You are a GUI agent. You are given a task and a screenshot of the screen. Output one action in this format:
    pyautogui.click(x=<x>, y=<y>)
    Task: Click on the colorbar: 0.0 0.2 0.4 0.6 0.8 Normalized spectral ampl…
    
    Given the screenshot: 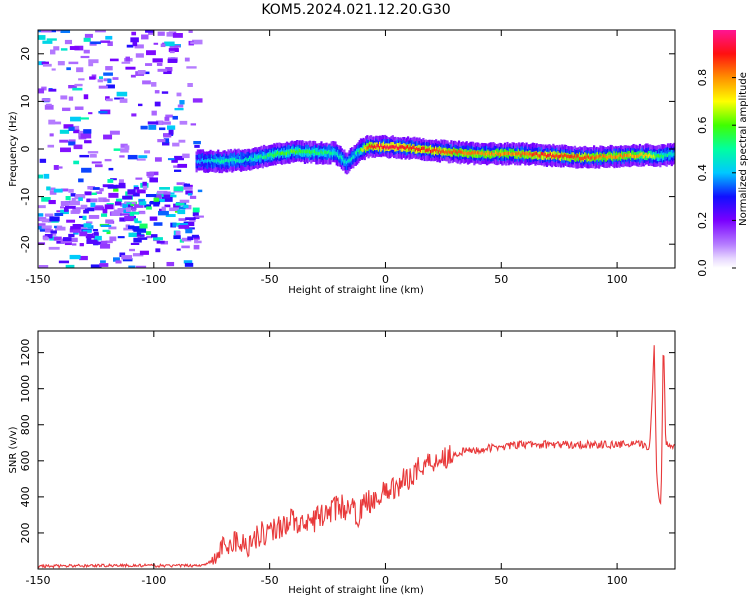 What is the action you would take?
    pyautogui.click(x=722, y=153)
    